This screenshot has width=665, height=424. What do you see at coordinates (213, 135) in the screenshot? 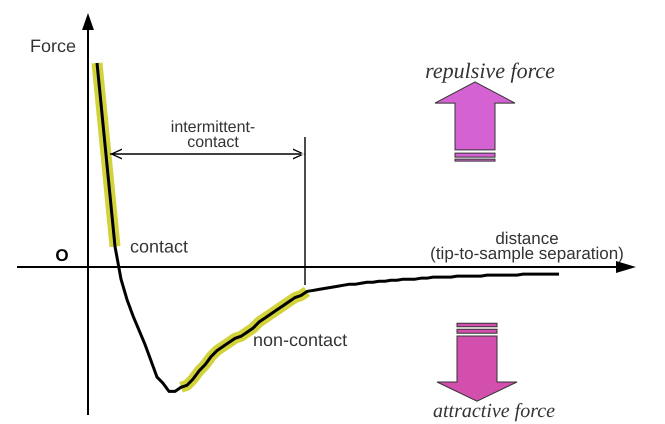
I see `annotation: intermittent- contact` at bounding box center [213, 135].